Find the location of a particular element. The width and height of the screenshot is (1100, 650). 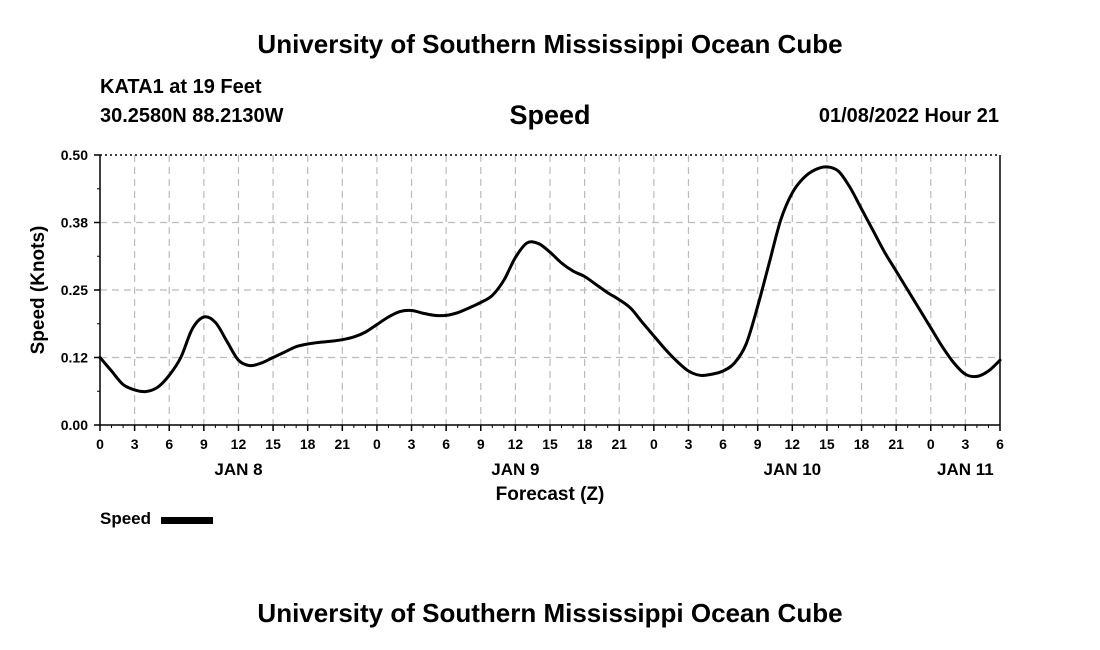

date-label: JAN 8 is located at coordinates (238, 469).